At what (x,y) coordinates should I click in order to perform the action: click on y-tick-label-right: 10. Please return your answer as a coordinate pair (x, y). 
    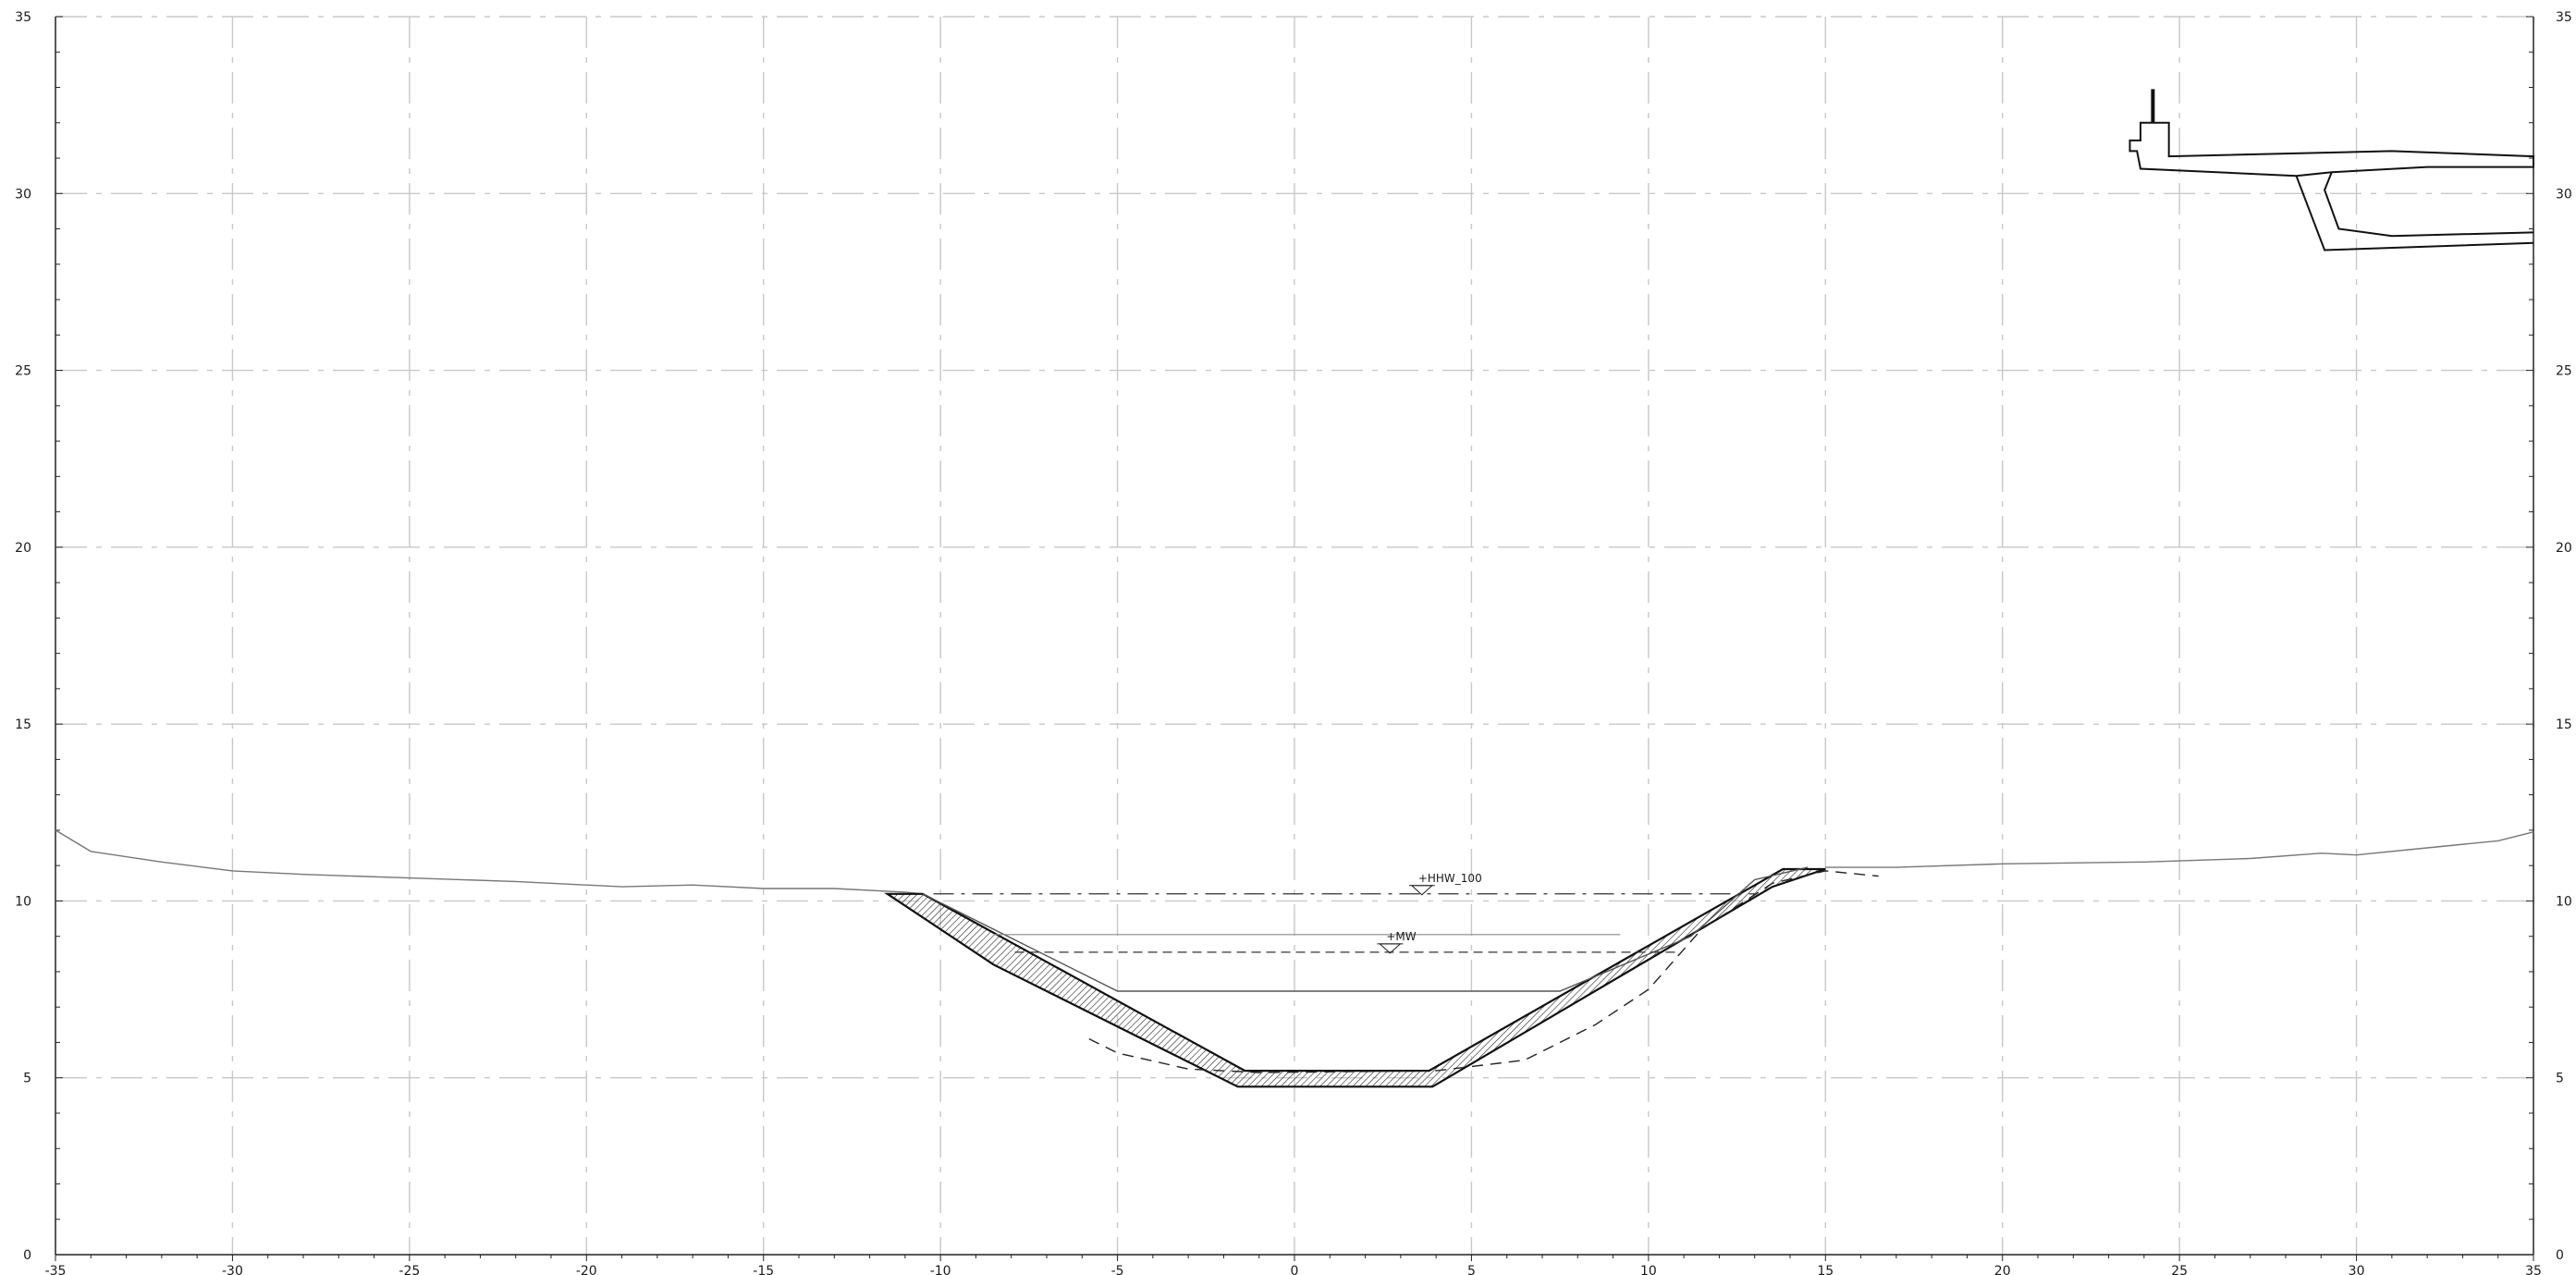
    Looking at the image, I should click on (2564, 901).